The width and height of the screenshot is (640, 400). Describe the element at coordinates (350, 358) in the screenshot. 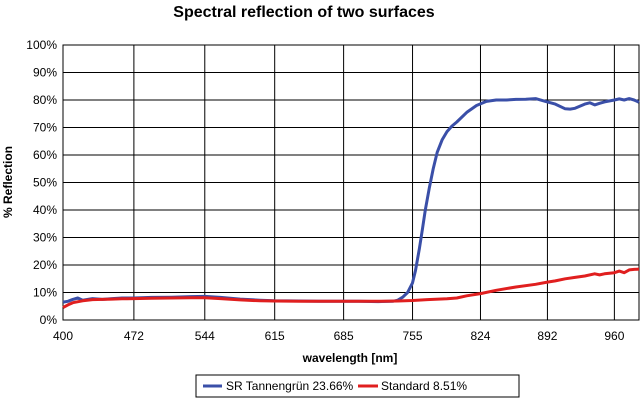

I see `x-axis-title: wavelength [nm]` at that location.